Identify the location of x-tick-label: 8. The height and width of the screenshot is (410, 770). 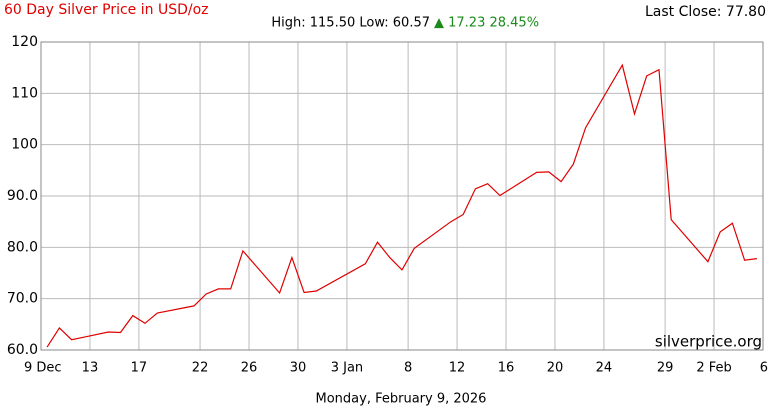
(408, 368).